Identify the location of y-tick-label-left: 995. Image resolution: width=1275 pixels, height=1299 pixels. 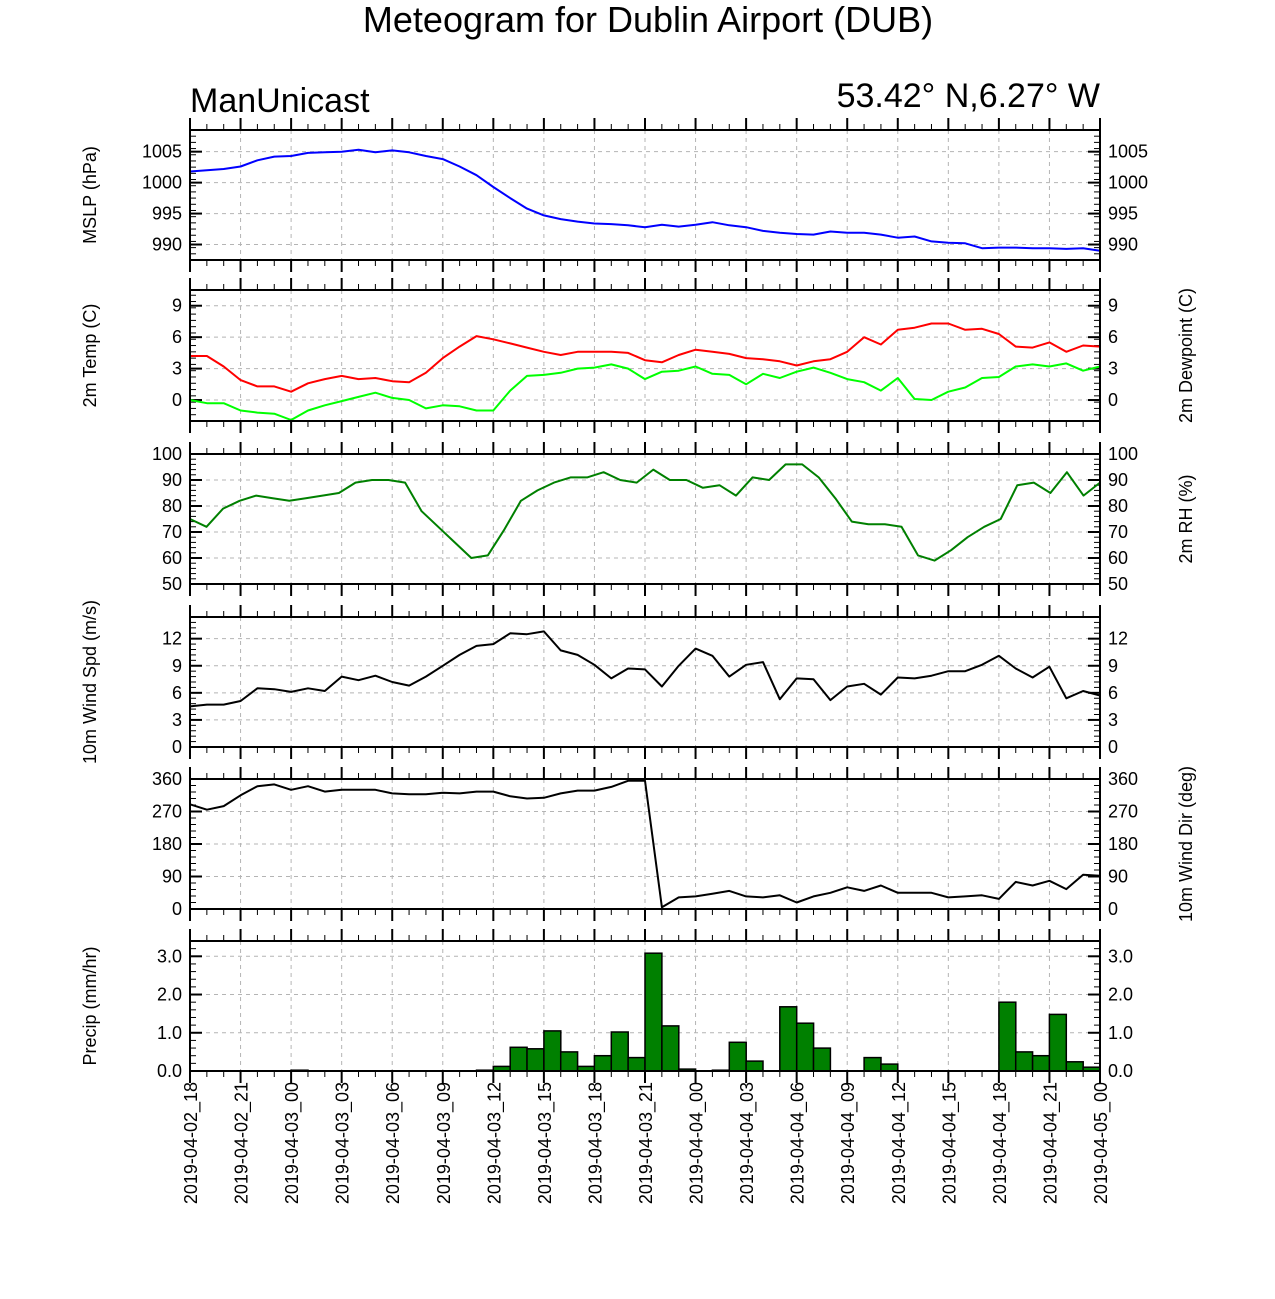
(167, 214).